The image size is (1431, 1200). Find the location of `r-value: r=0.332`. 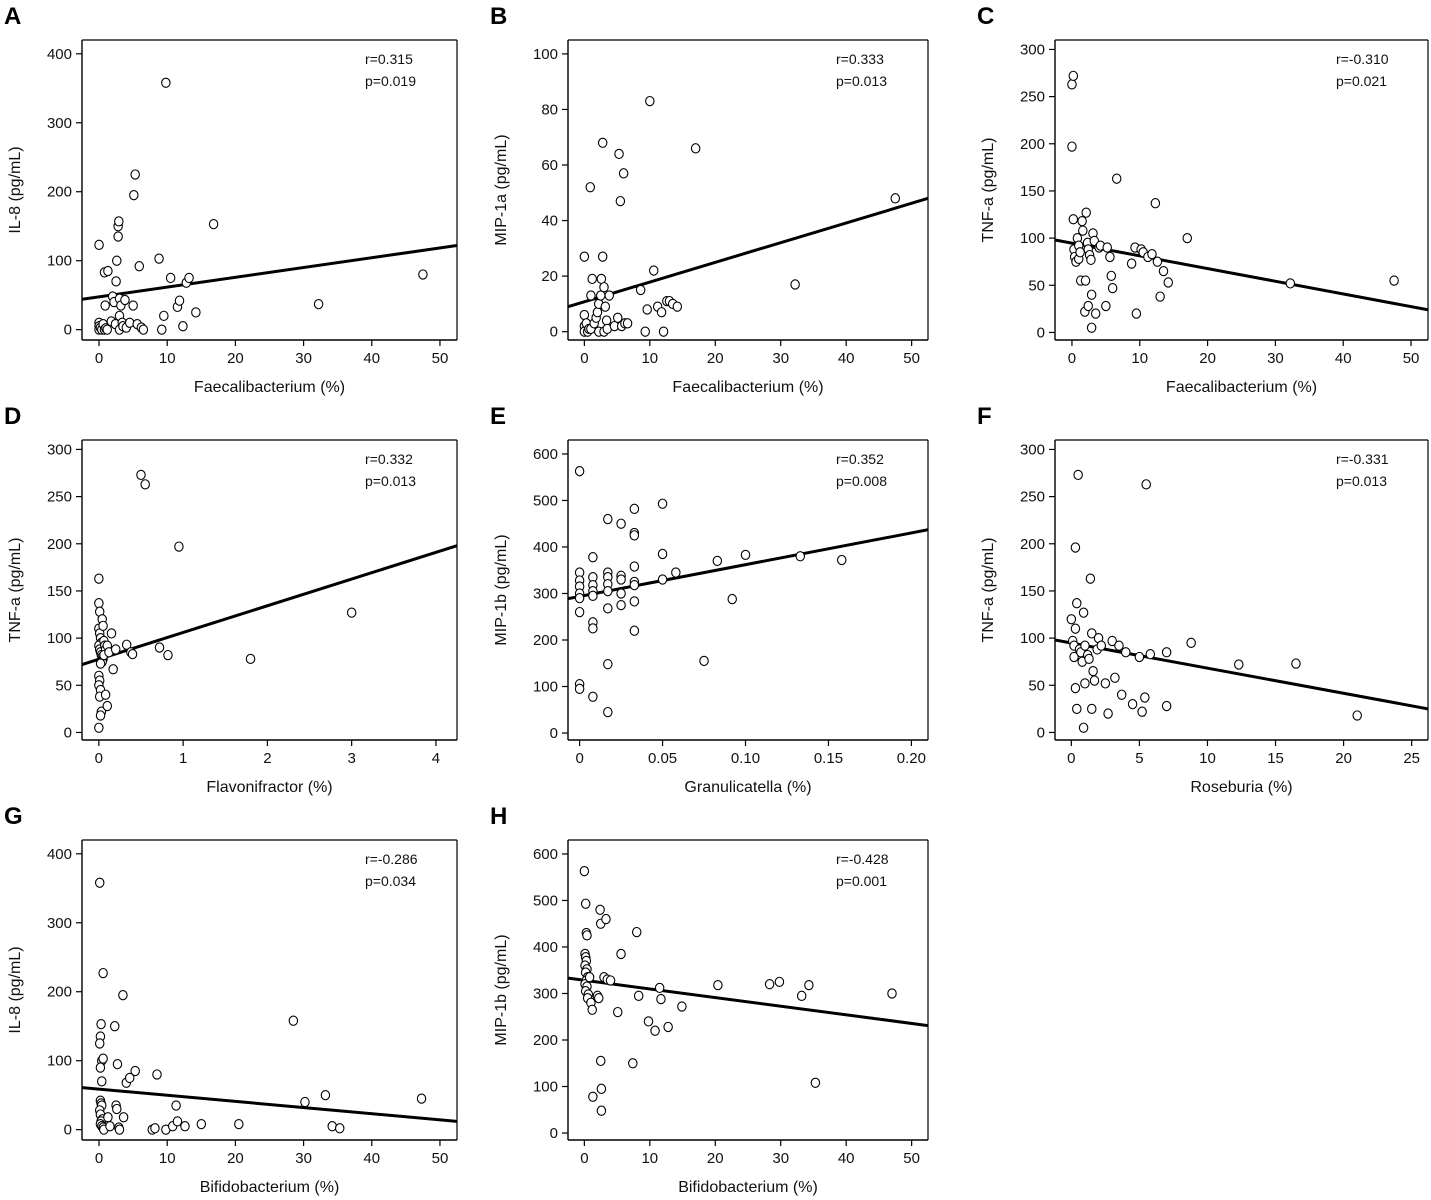

r-value: r=0.332 is located at coordinates (389, 459).